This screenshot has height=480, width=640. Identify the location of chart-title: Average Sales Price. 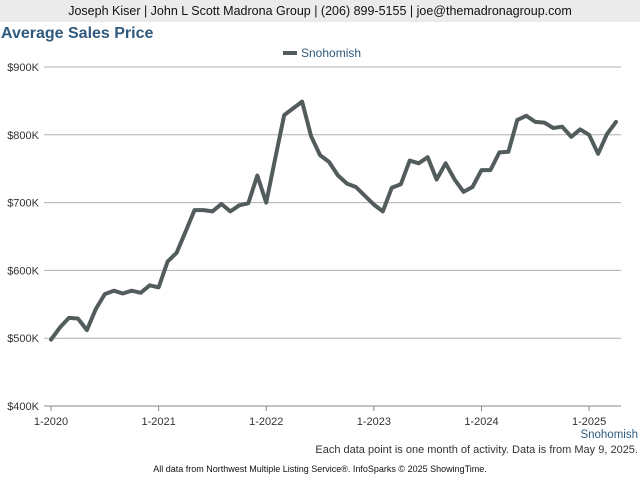
(77, 33).